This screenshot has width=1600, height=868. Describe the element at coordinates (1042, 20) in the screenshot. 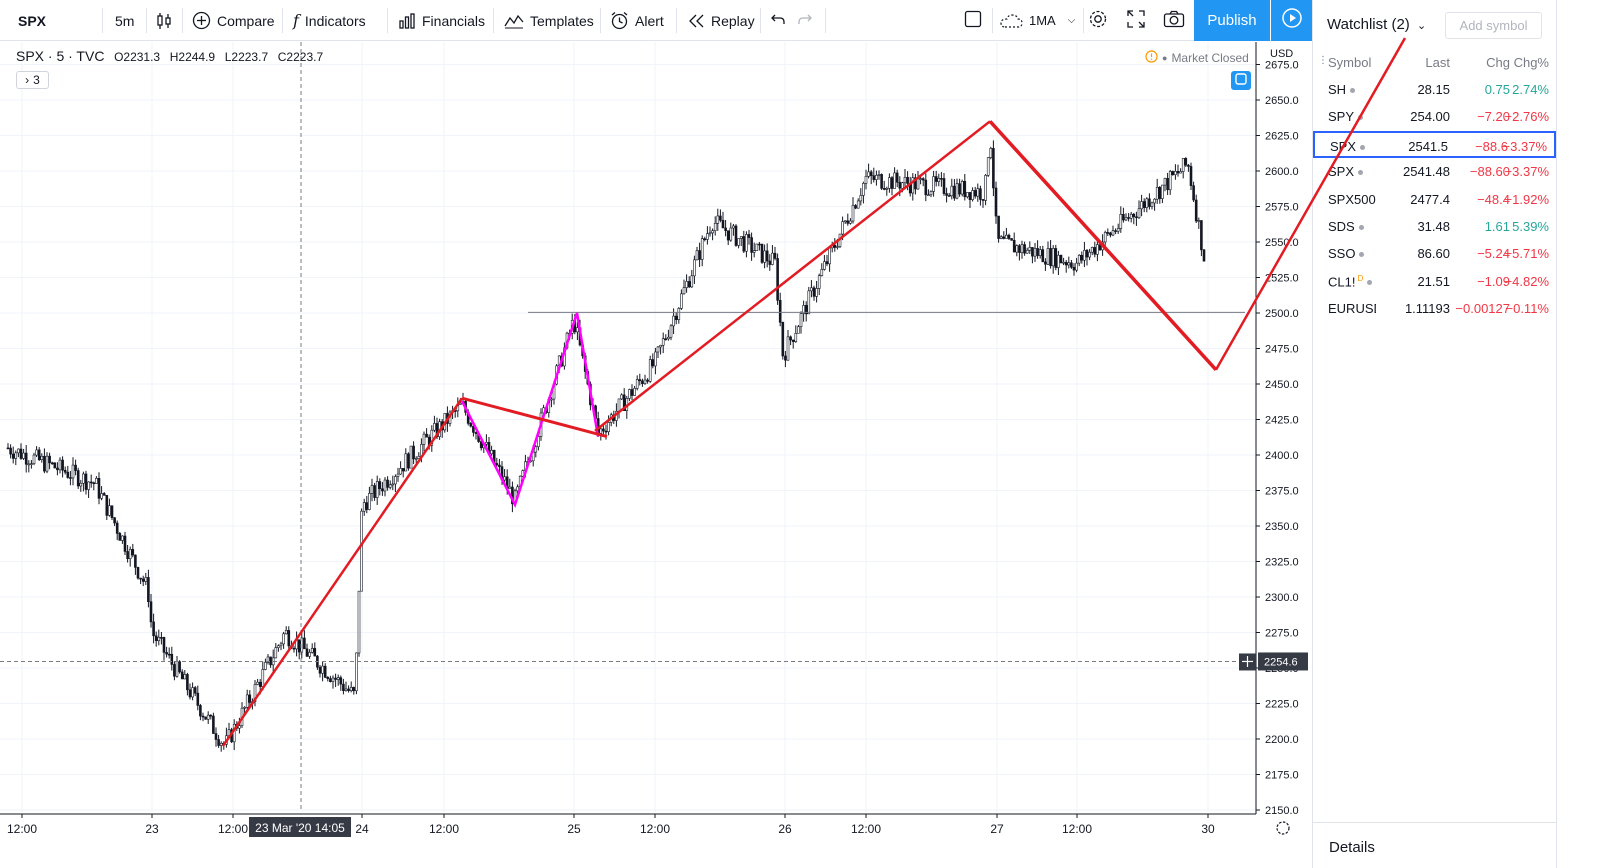

I see `layout-name-label: 1MA` at that location.